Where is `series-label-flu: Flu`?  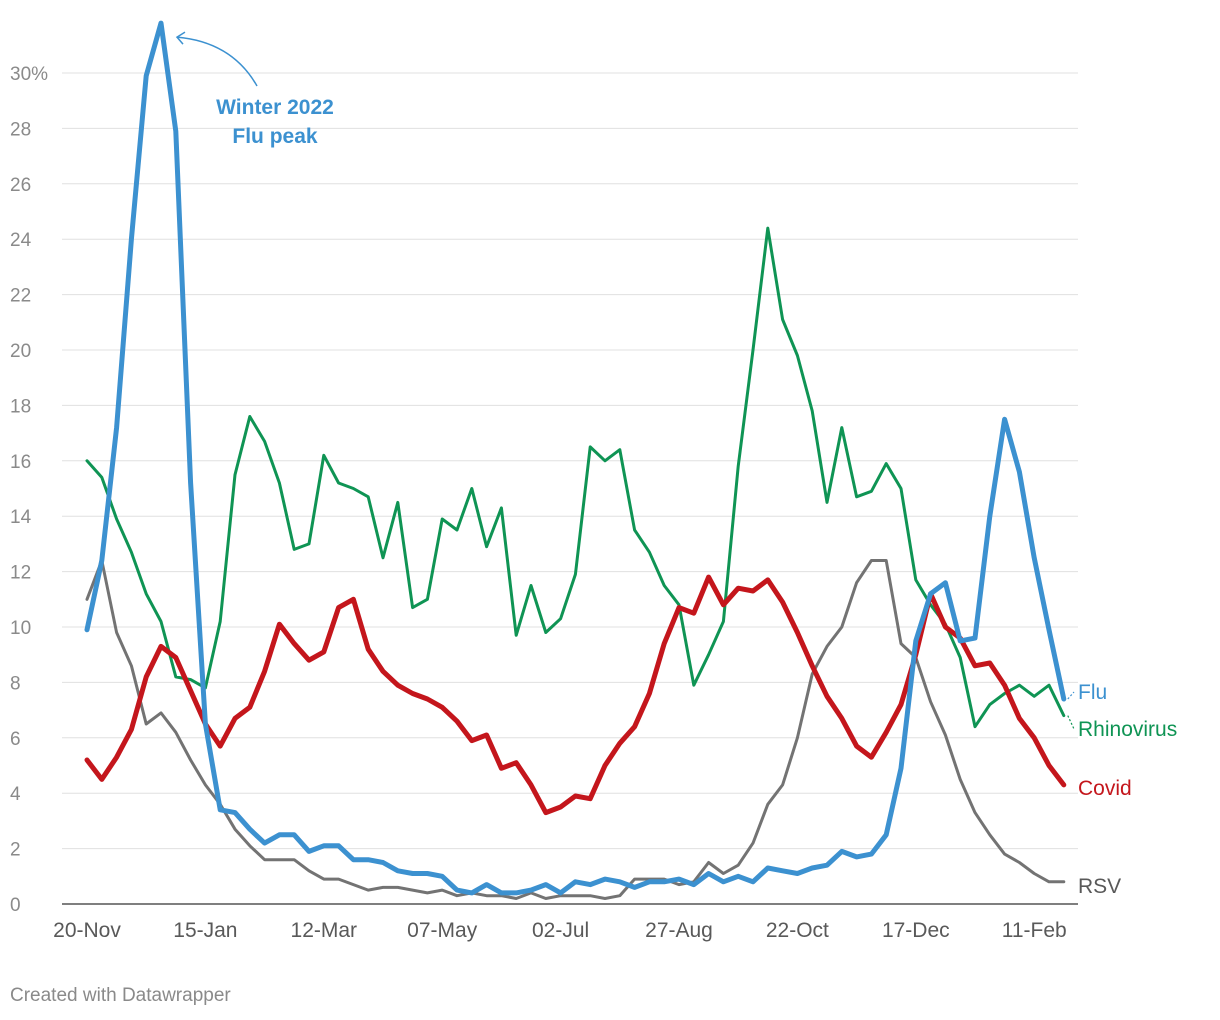 series-label-flu: Flu is located at coordinates (1092, 692).